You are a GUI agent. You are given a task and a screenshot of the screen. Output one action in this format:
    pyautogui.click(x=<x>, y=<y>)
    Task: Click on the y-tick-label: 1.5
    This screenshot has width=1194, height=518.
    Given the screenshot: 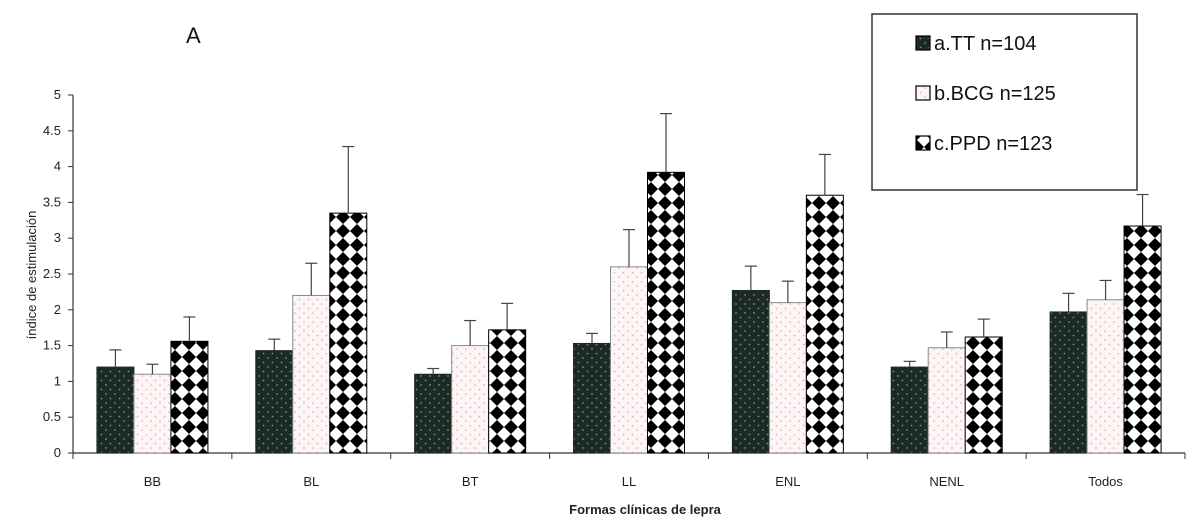 What is the action you would take?
    pyautogui.click(x=52, y=345)
    